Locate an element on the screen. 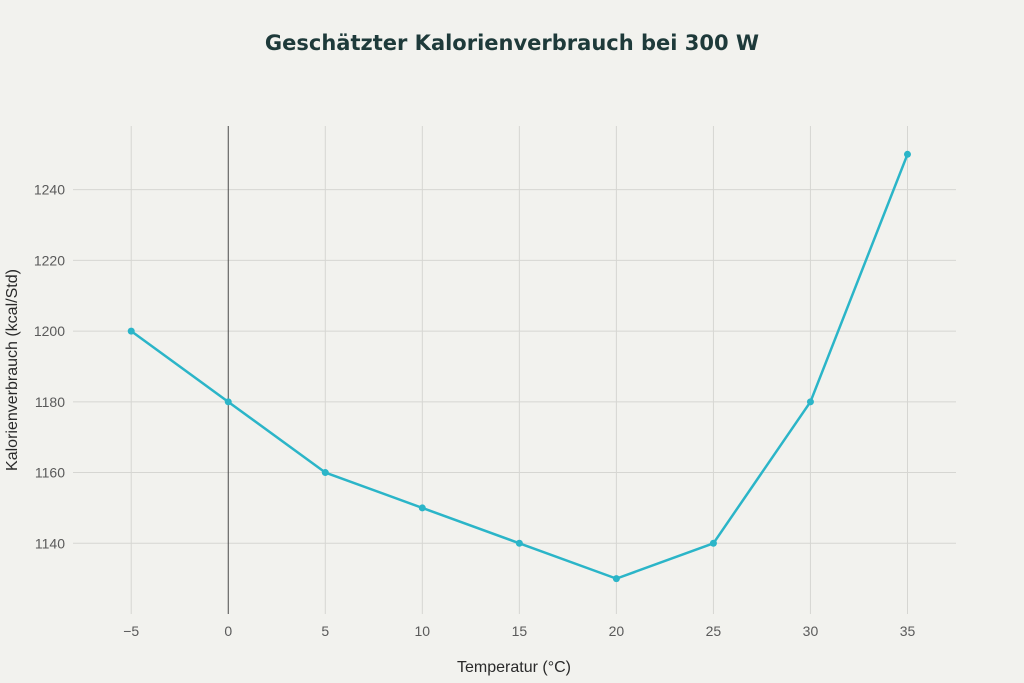 The width and height of the screenshot is (1024, 683). y-tick-label: 1240 is located at coordinates (49, 190).